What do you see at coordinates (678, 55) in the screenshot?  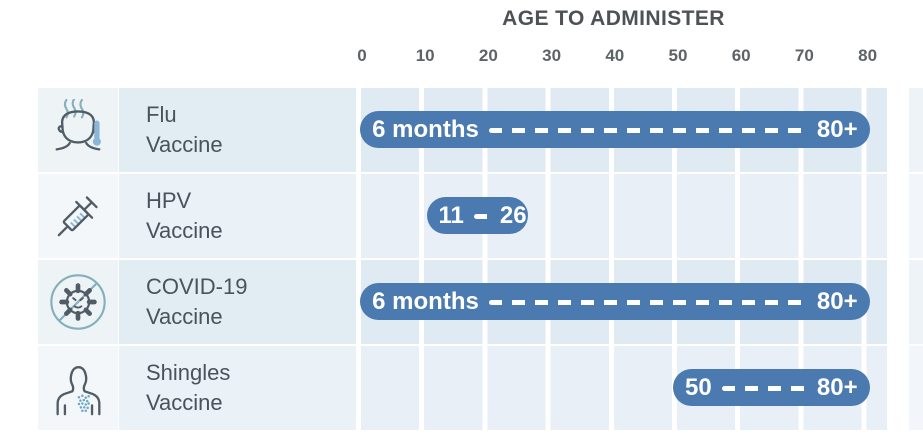 I see `axis-tick: 50` at bounding box center [678, 55].